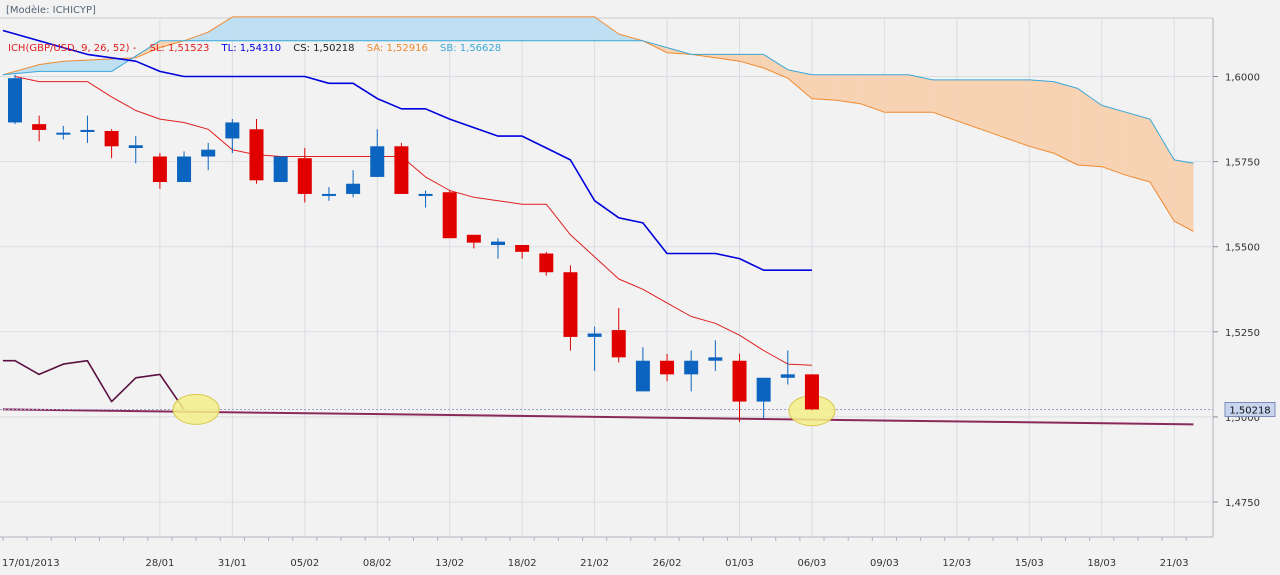  Describe the element at coordinates (1242, 418) in the screenshot. I see `y-tick-label: 1,5000` at that location.